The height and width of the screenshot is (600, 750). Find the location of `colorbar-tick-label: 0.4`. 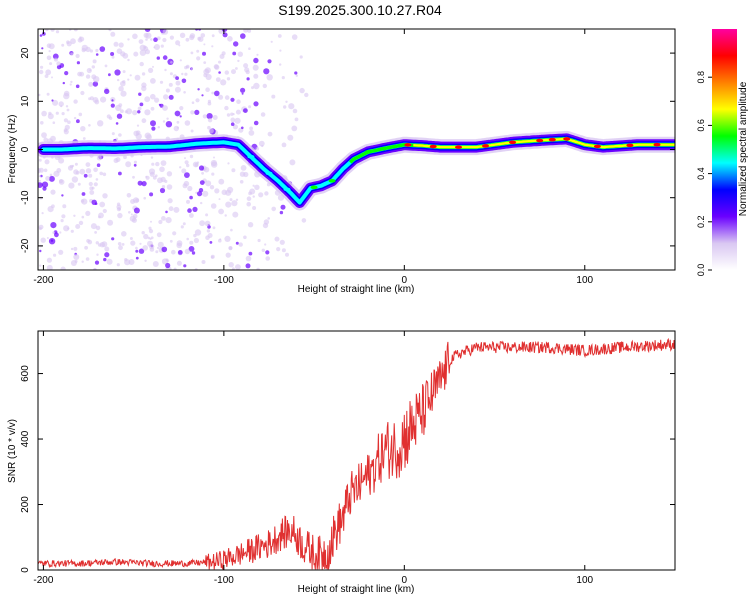

colorbar-tick-label: 0.4 is located at coordinates (701, 173).